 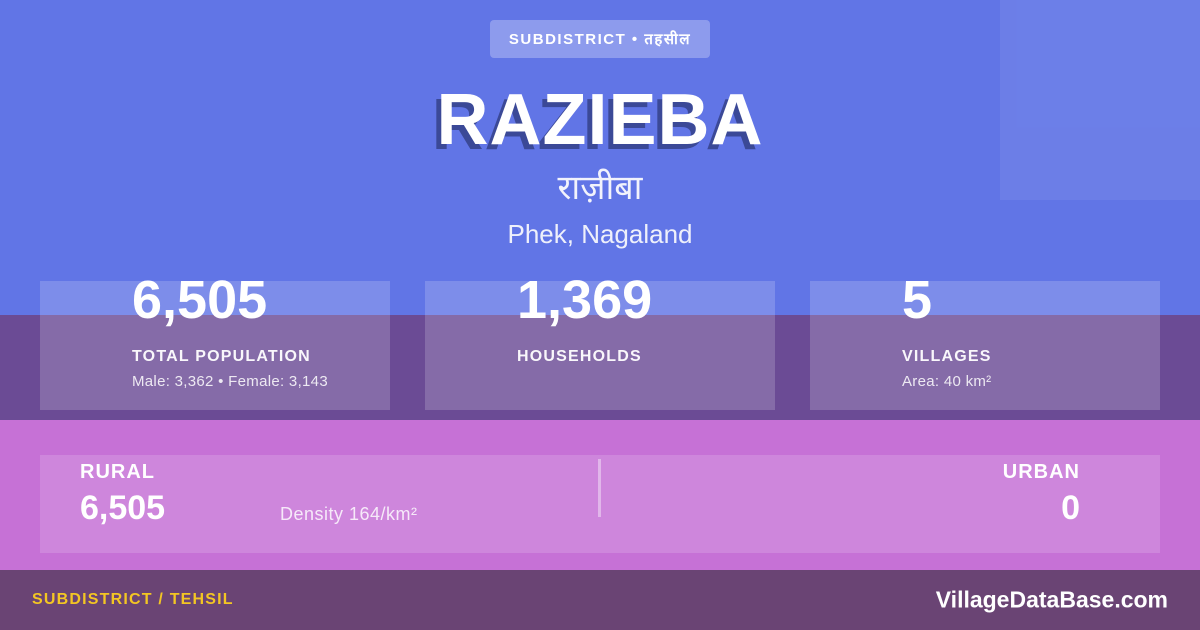 I want to click on footer-bar: SUBDISTRICT / TEHSIL VillageDataBase.com, so click(x=600, y=600).